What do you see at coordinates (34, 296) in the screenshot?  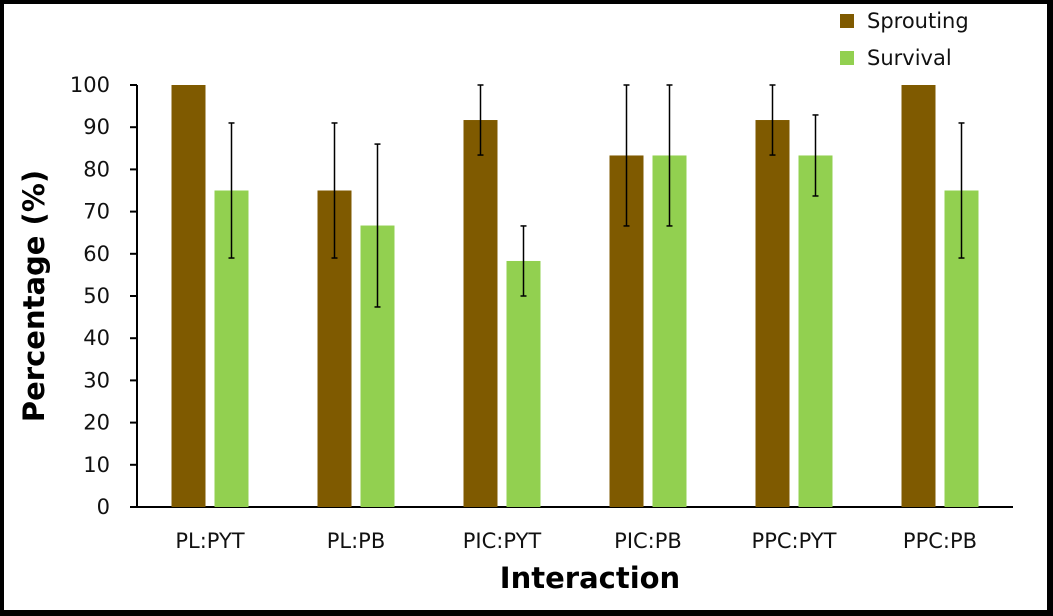 I see `y-axis-title: Percentage (%)` at bounding box center [34, 296].